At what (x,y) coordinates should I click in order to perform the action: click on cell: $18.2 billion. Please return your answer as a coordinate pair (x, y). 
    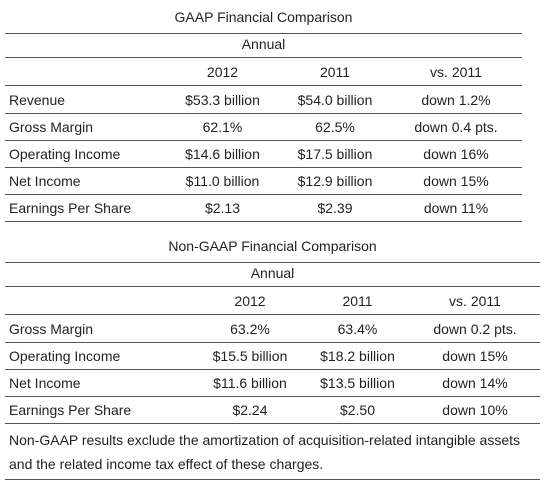
    Looking at the image, I should click on (357, 356).